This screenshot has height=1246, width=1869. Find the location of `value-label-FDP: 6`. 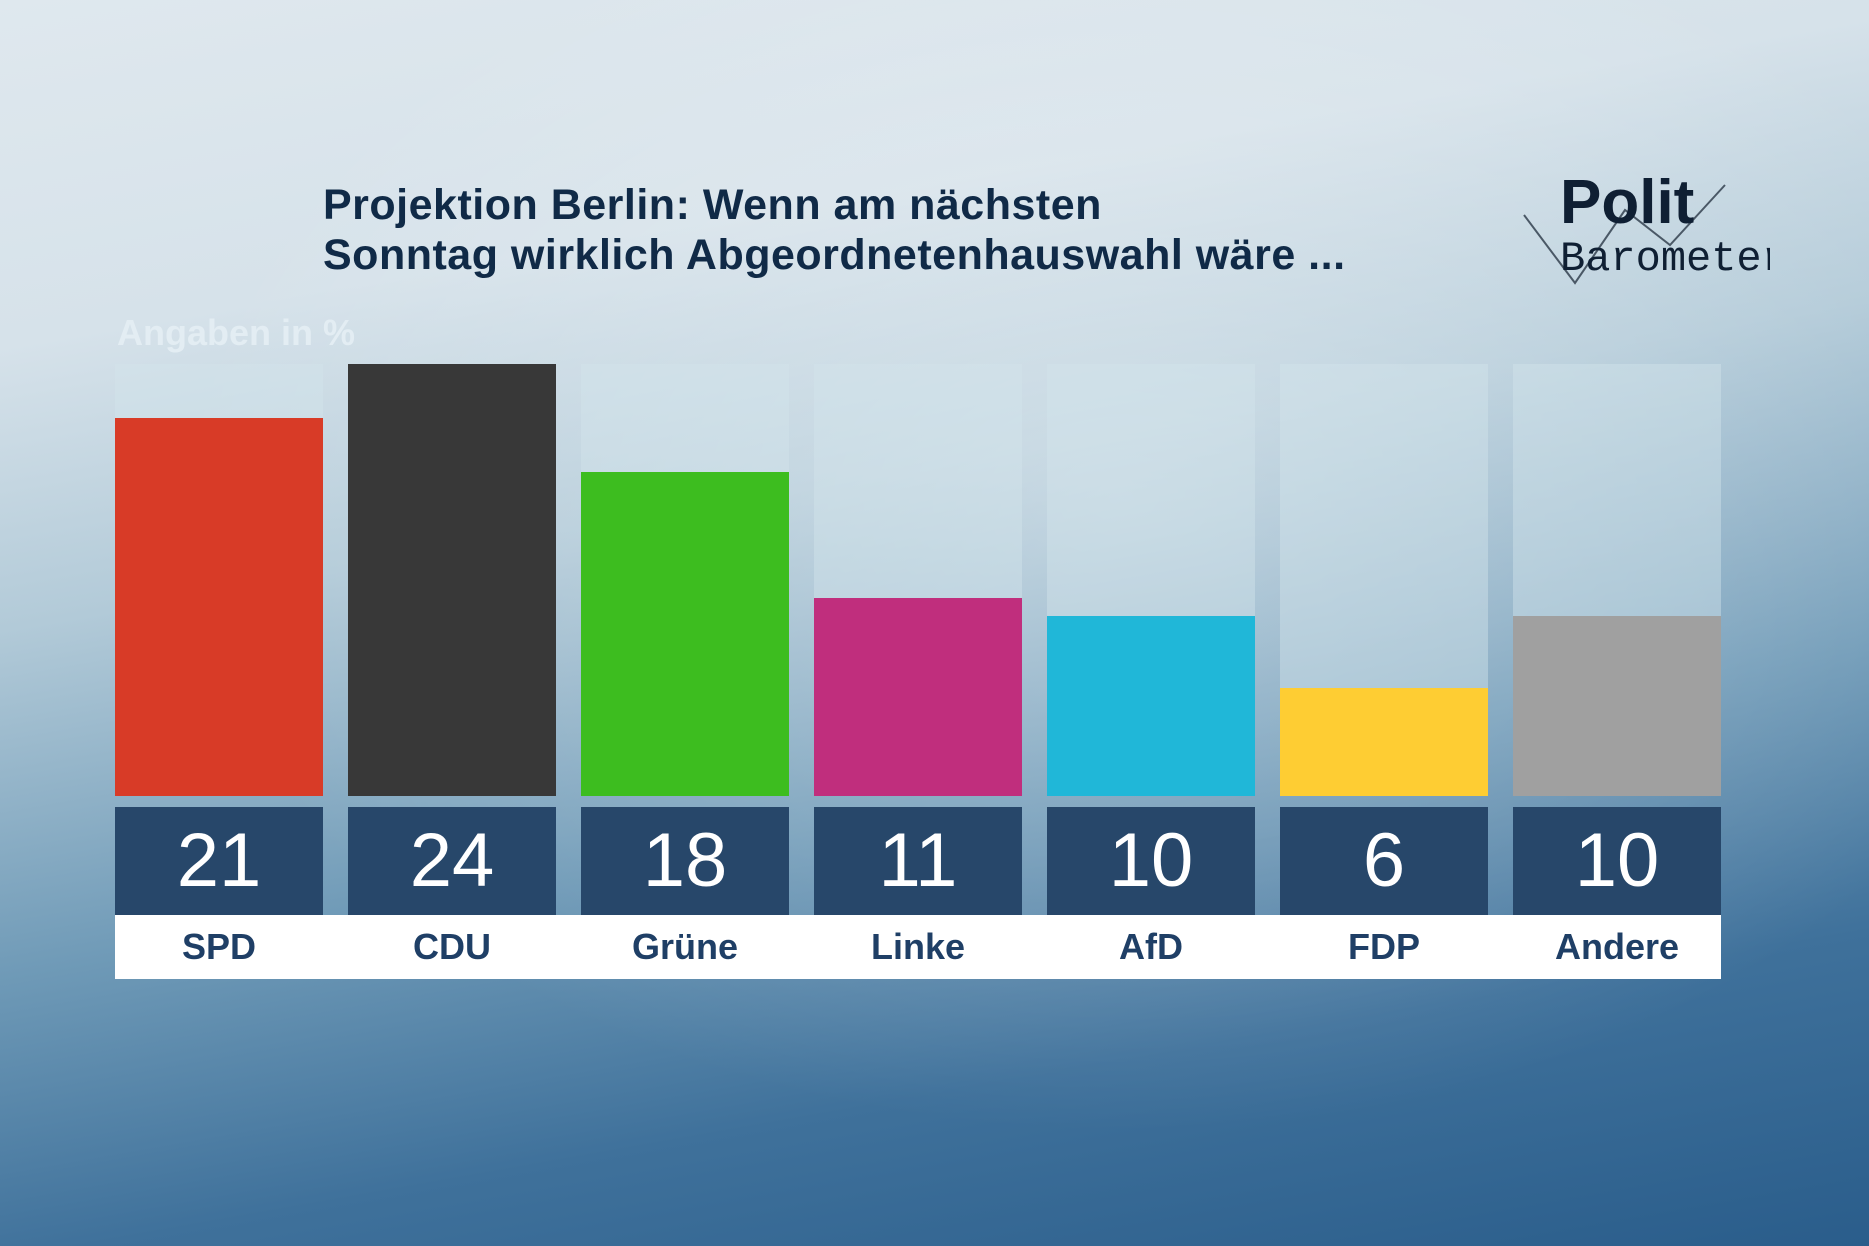

value-label-FDP: 6 is located at coordinates (1384, 861).